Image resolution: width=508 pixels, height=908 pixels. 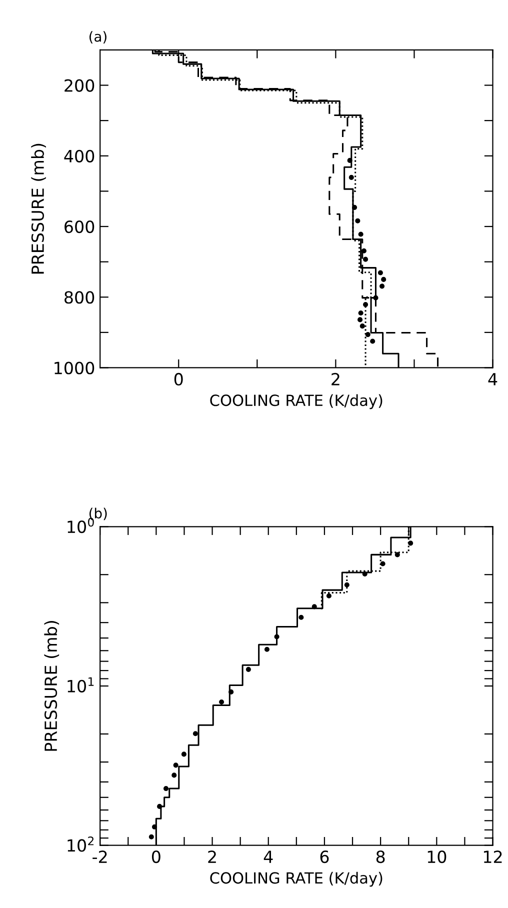 I want to click on y-tick-label: 800, so click(x=79, y=297).